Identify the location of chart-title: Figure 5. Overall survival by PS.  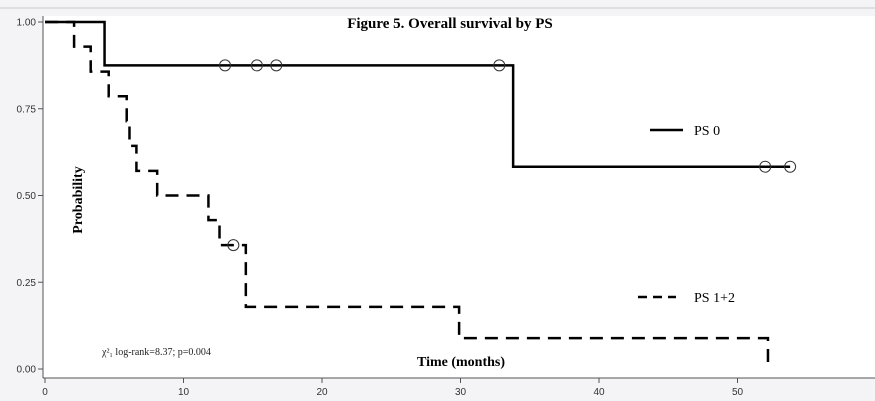
(450, 24).